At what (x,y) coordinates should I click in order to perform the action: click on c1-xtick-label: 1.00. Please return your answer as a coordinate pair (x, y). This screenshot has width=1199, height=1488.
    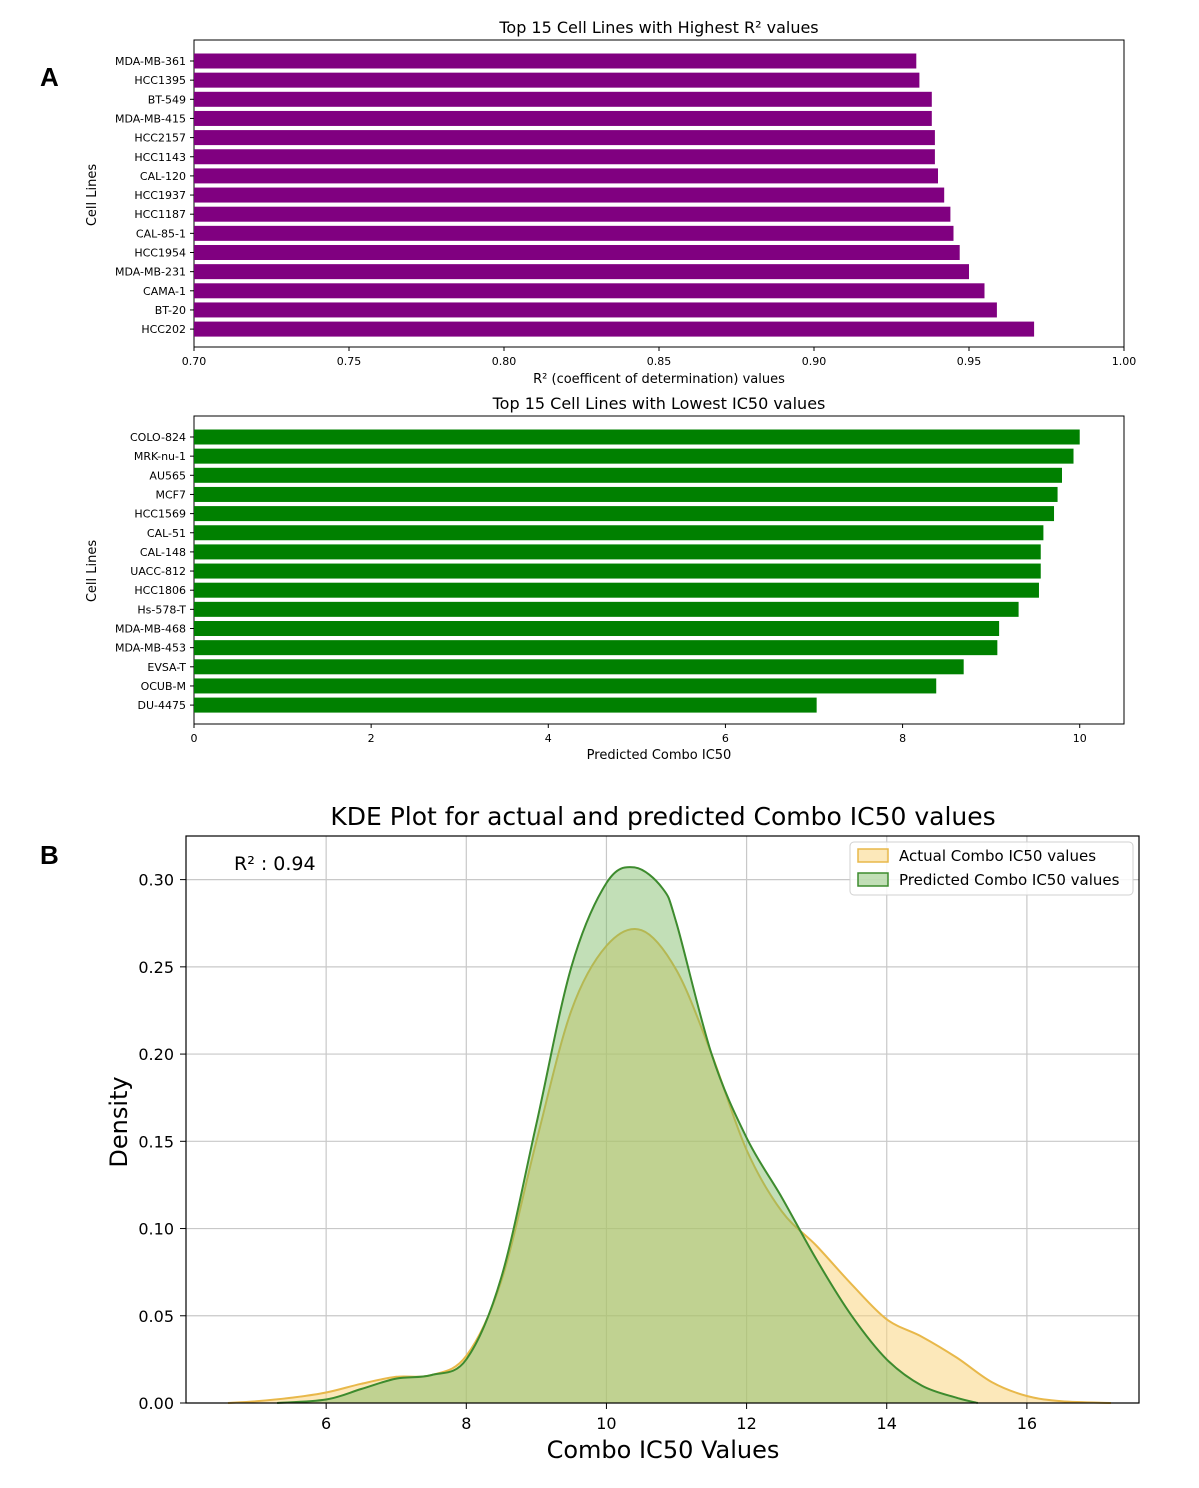
    Looking at the image, I should click on (1124, 361).